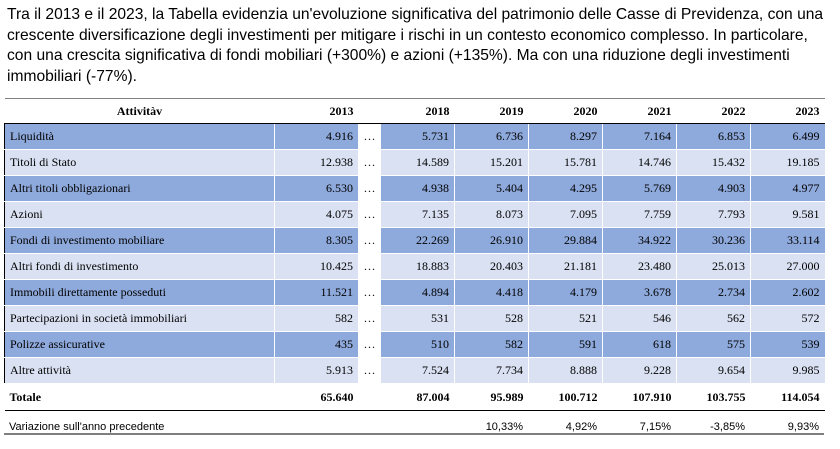  I want to click on total-value: 107.910, so click(639, 397).